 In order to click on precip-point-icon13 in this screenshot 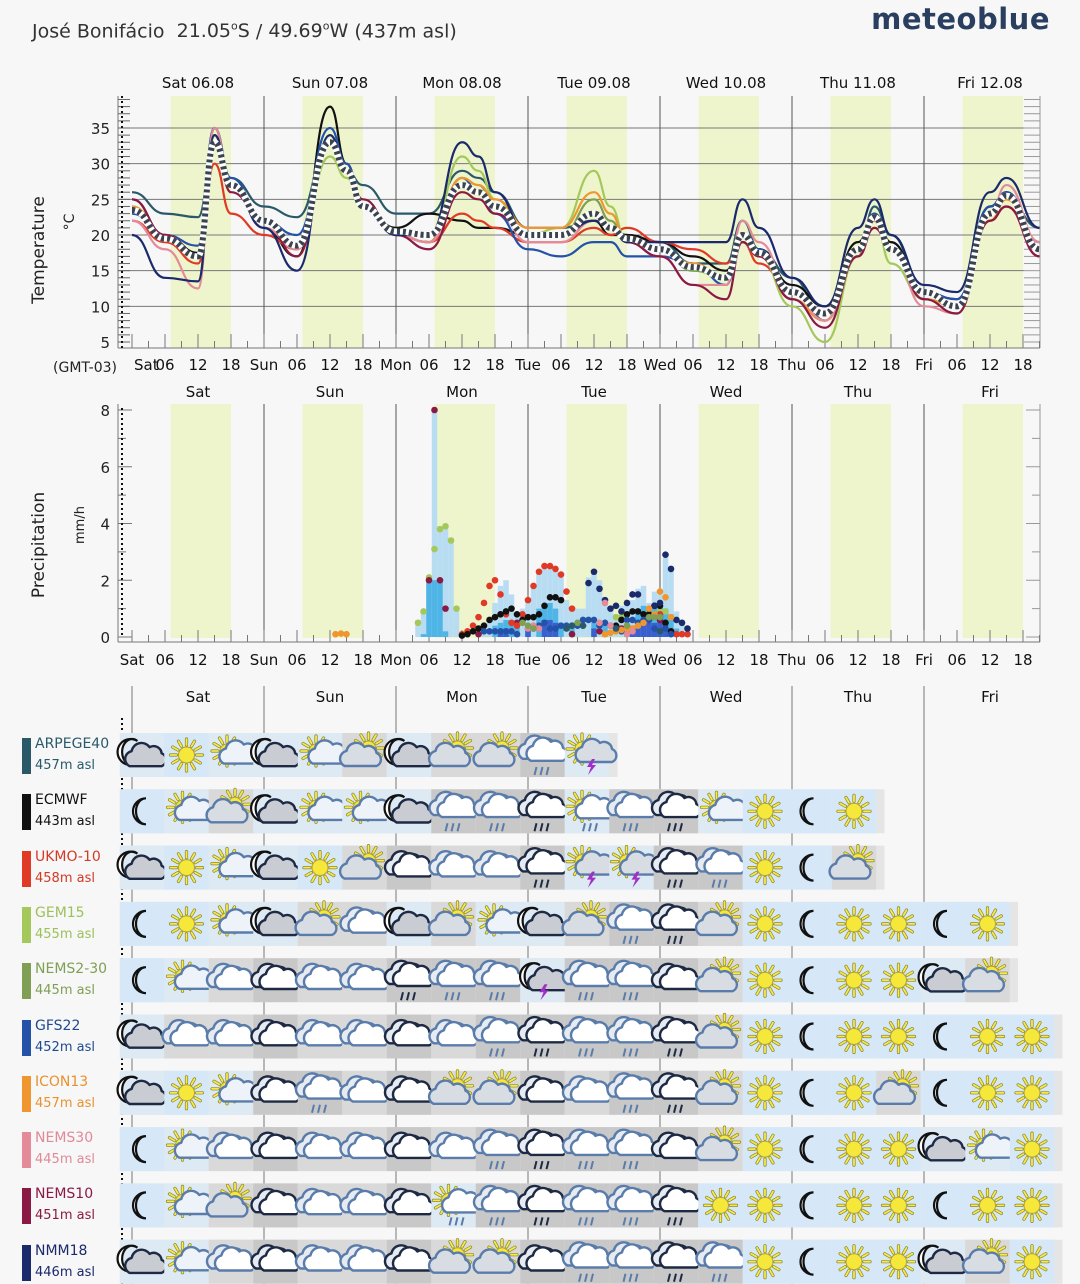, I will do `click(638, 625)`.